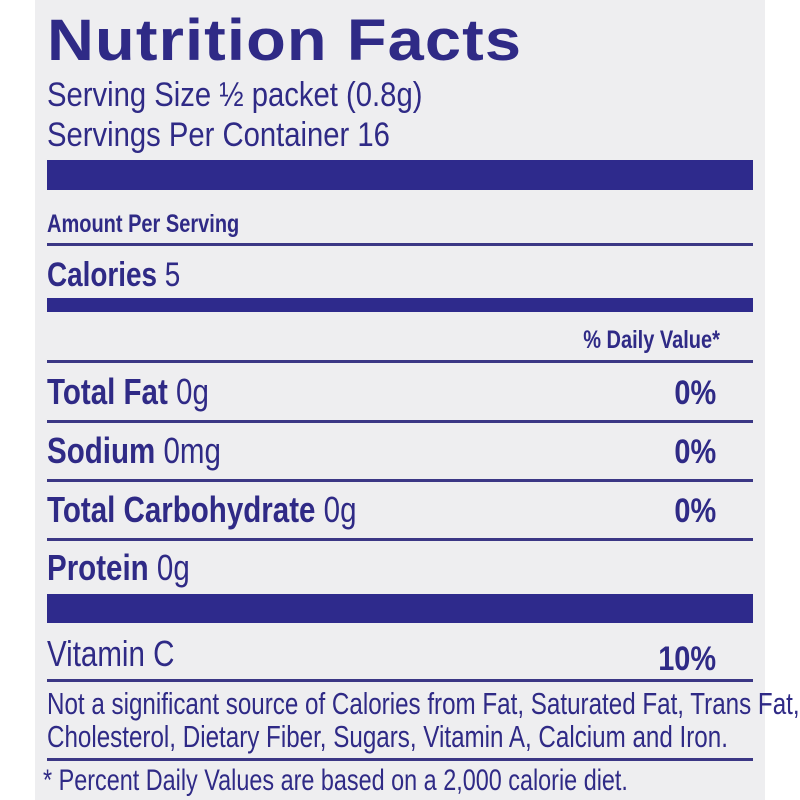 The width and height of the screenshot is (800, 800). I want to click on nutrient-label: Total Fat, so click(107, 391).